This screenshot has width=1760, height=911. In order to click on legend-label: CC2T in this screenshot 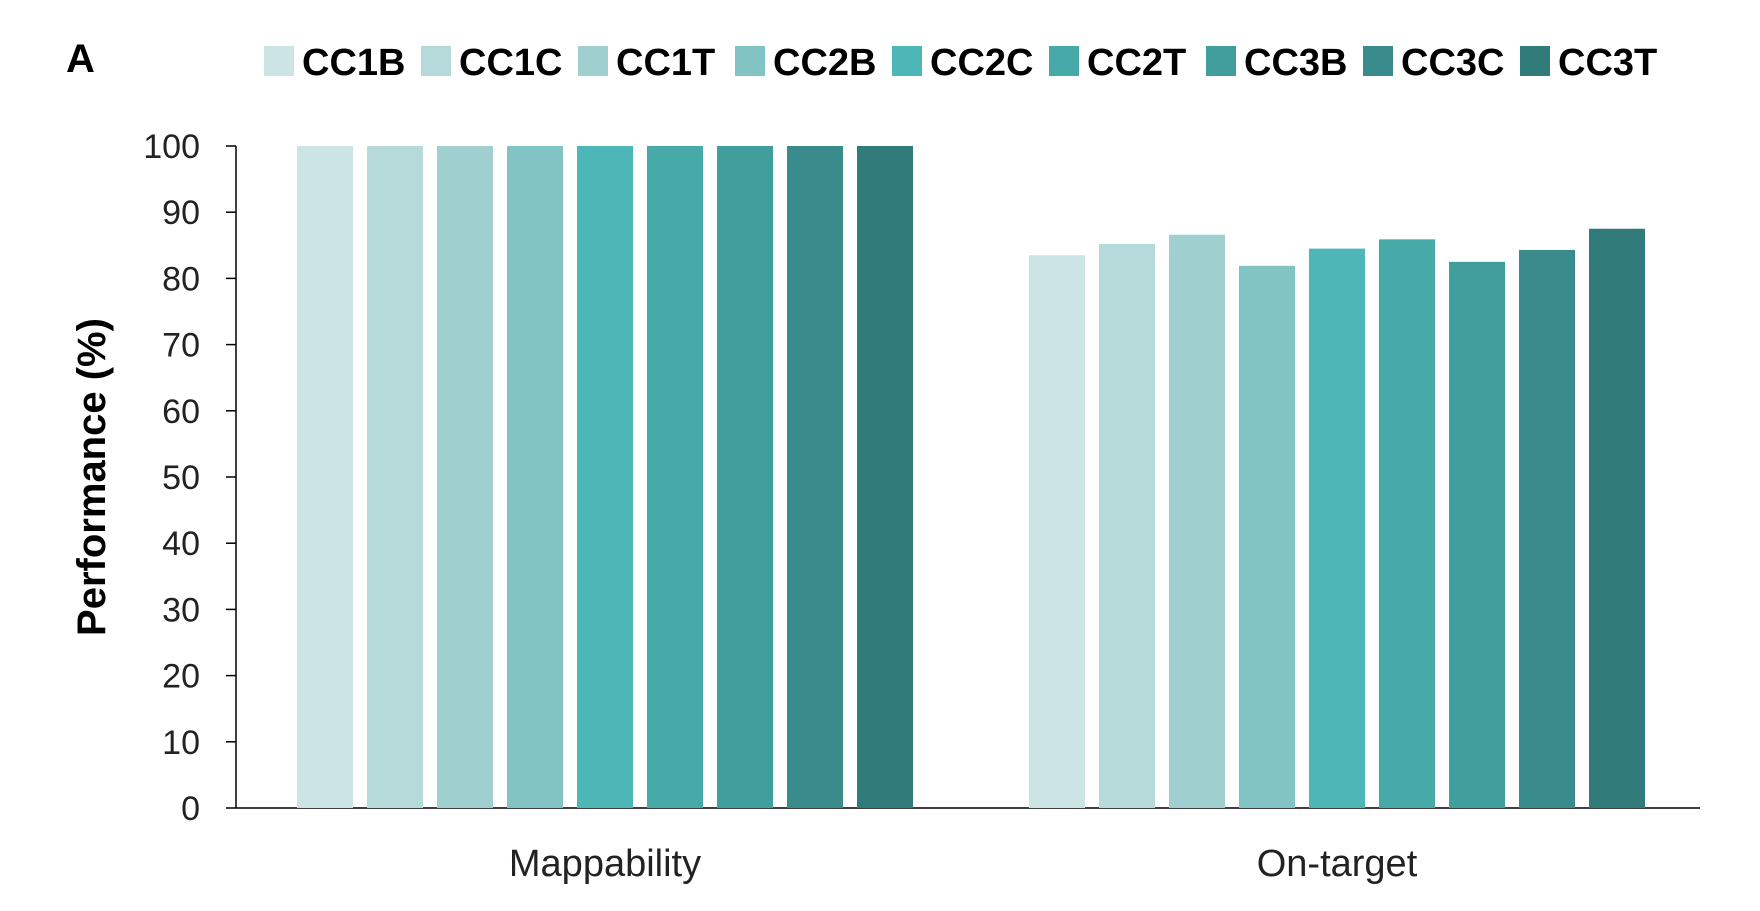, I will do `click(1136, 63)`.